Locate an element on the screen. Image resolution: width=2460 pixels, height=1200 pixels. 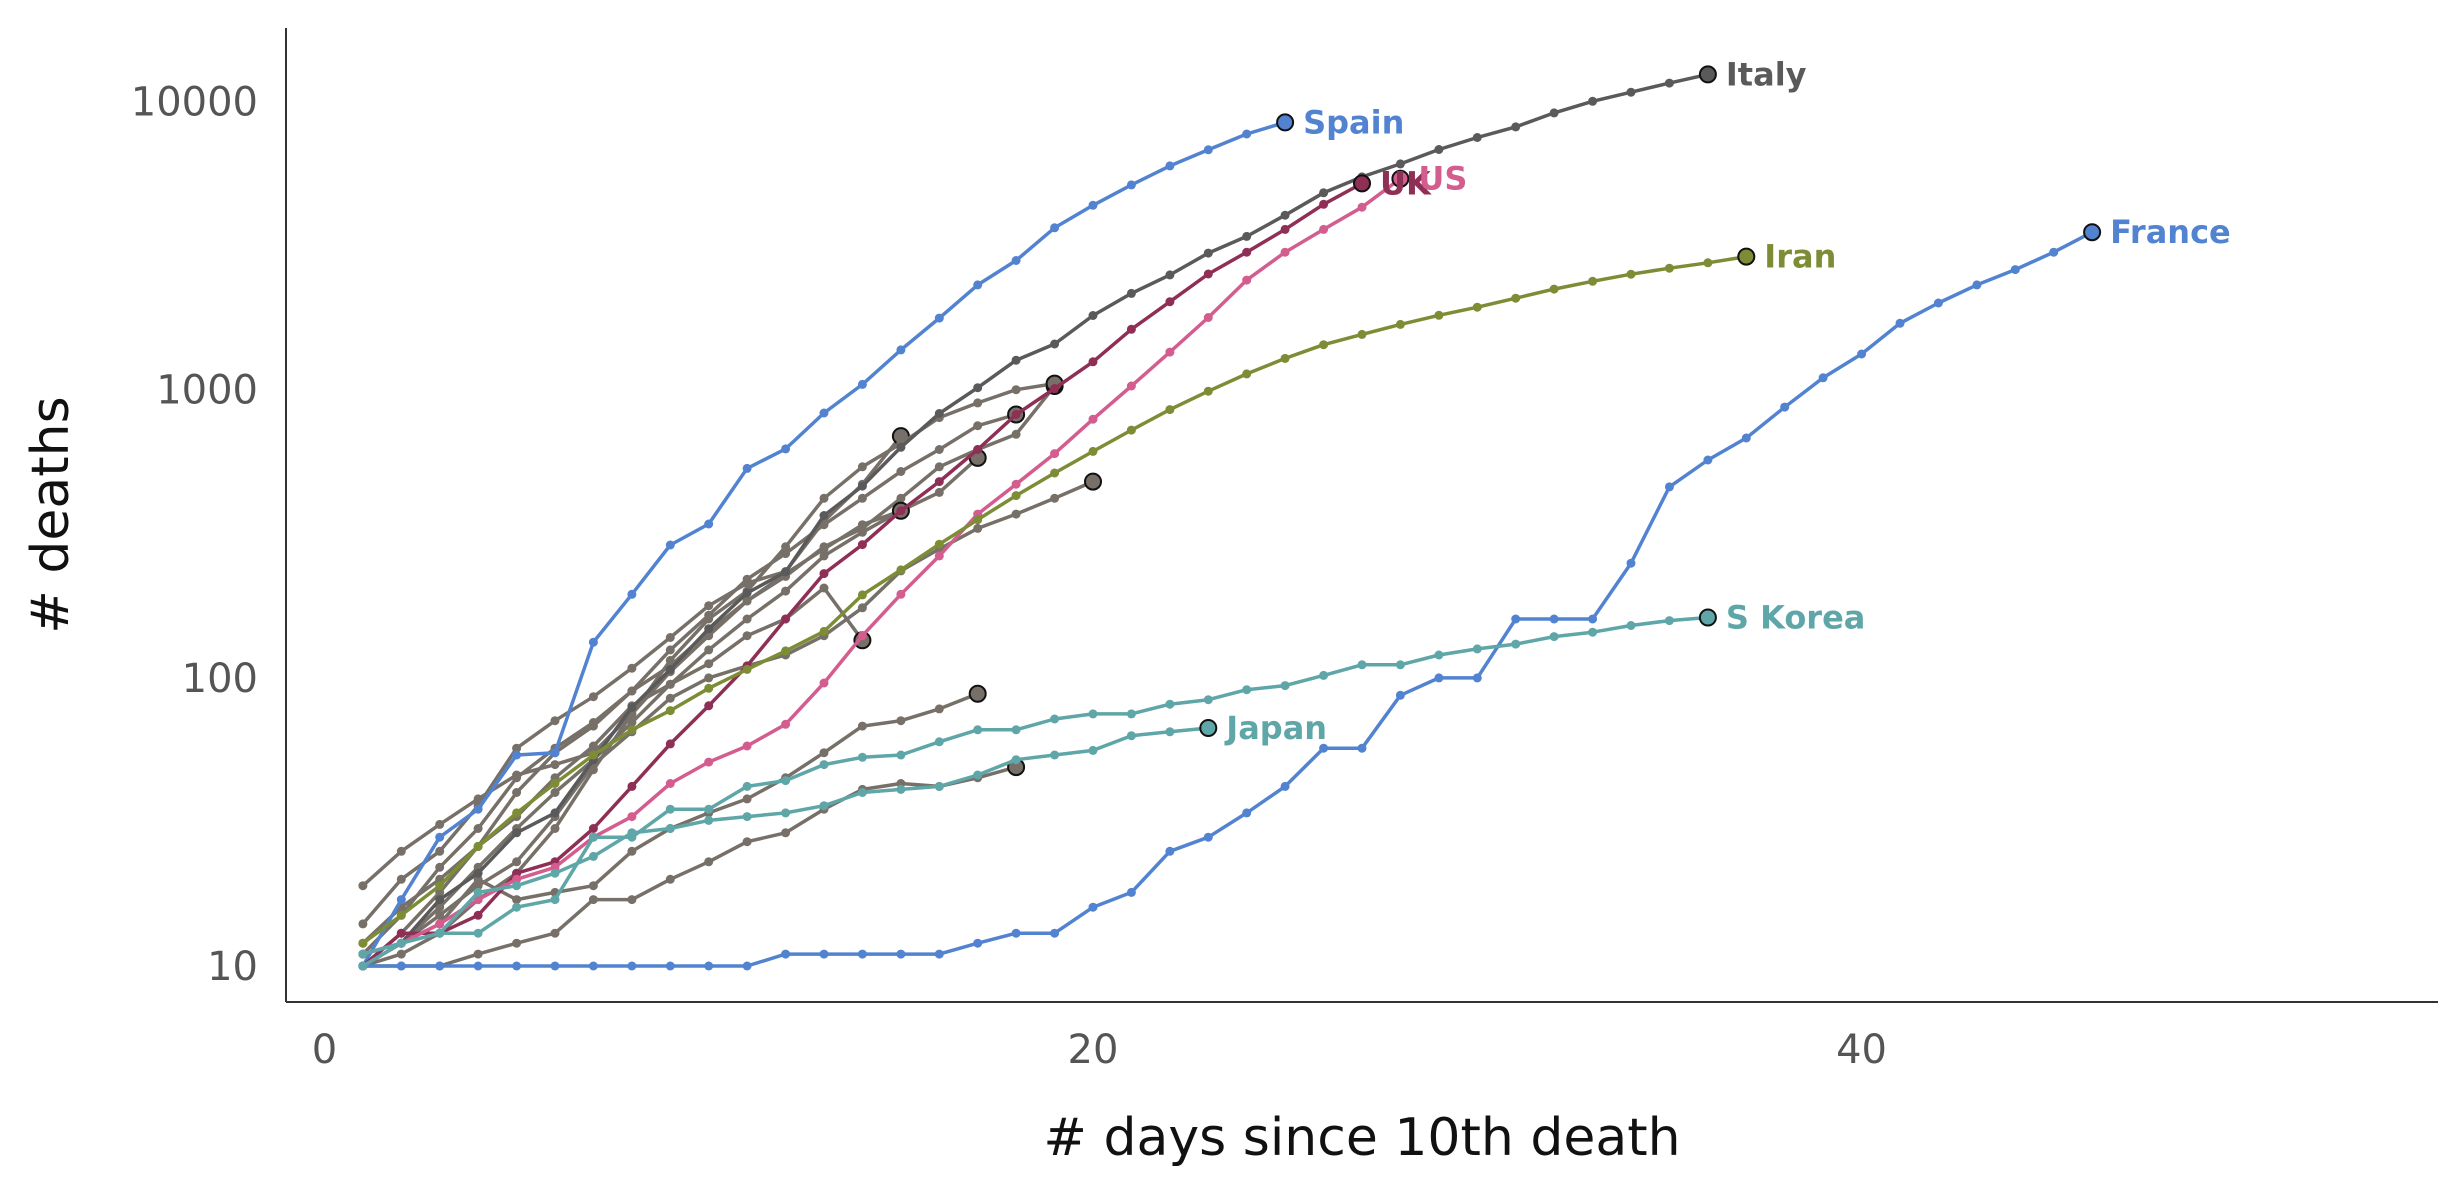
series-label-france: France is located at coordinates (2170, 232).